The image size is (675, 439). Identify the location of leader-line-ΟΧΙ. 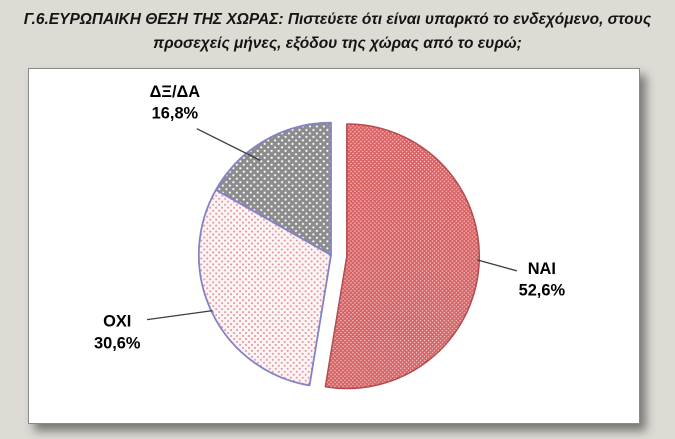
(179, 315).